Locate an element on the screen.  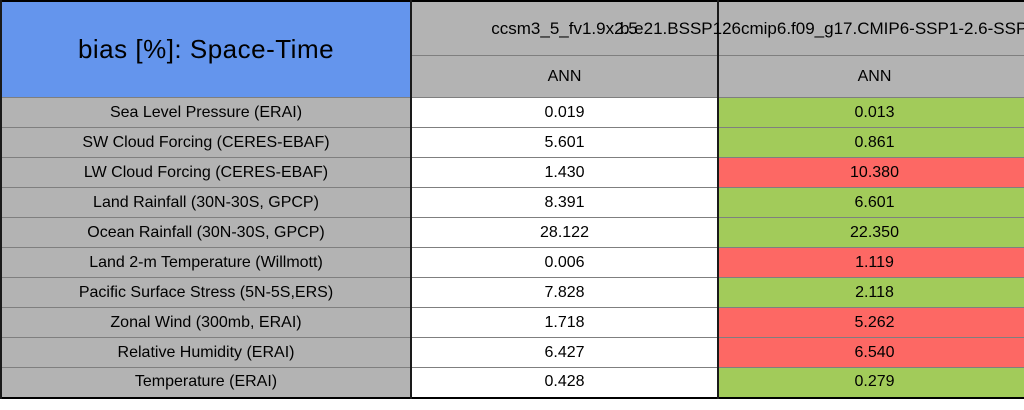
value-cell-baseline: 1.718 is located at coordinates (564, 322).